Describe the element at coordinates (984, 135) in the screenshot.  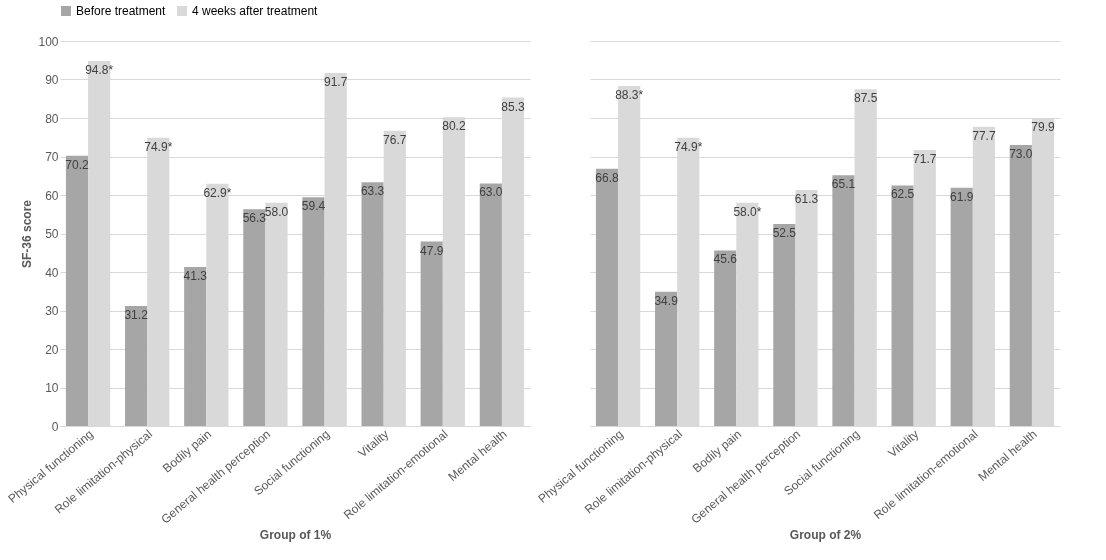
I see `data-label: 77.7` at that location.